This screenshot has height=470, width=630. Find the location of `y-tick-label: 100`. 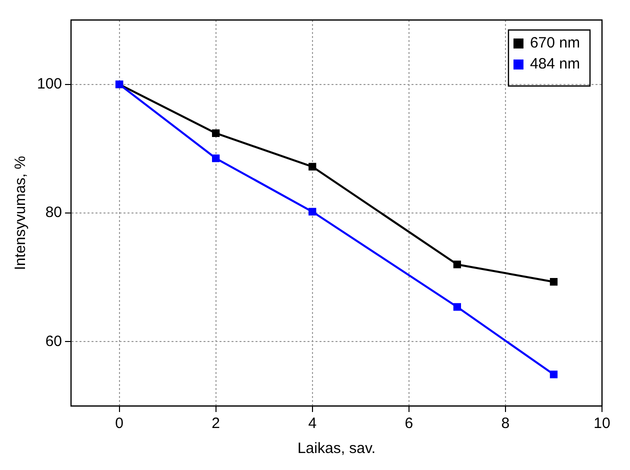

y-tick-label: 100 is located at coordinates (49, 83).